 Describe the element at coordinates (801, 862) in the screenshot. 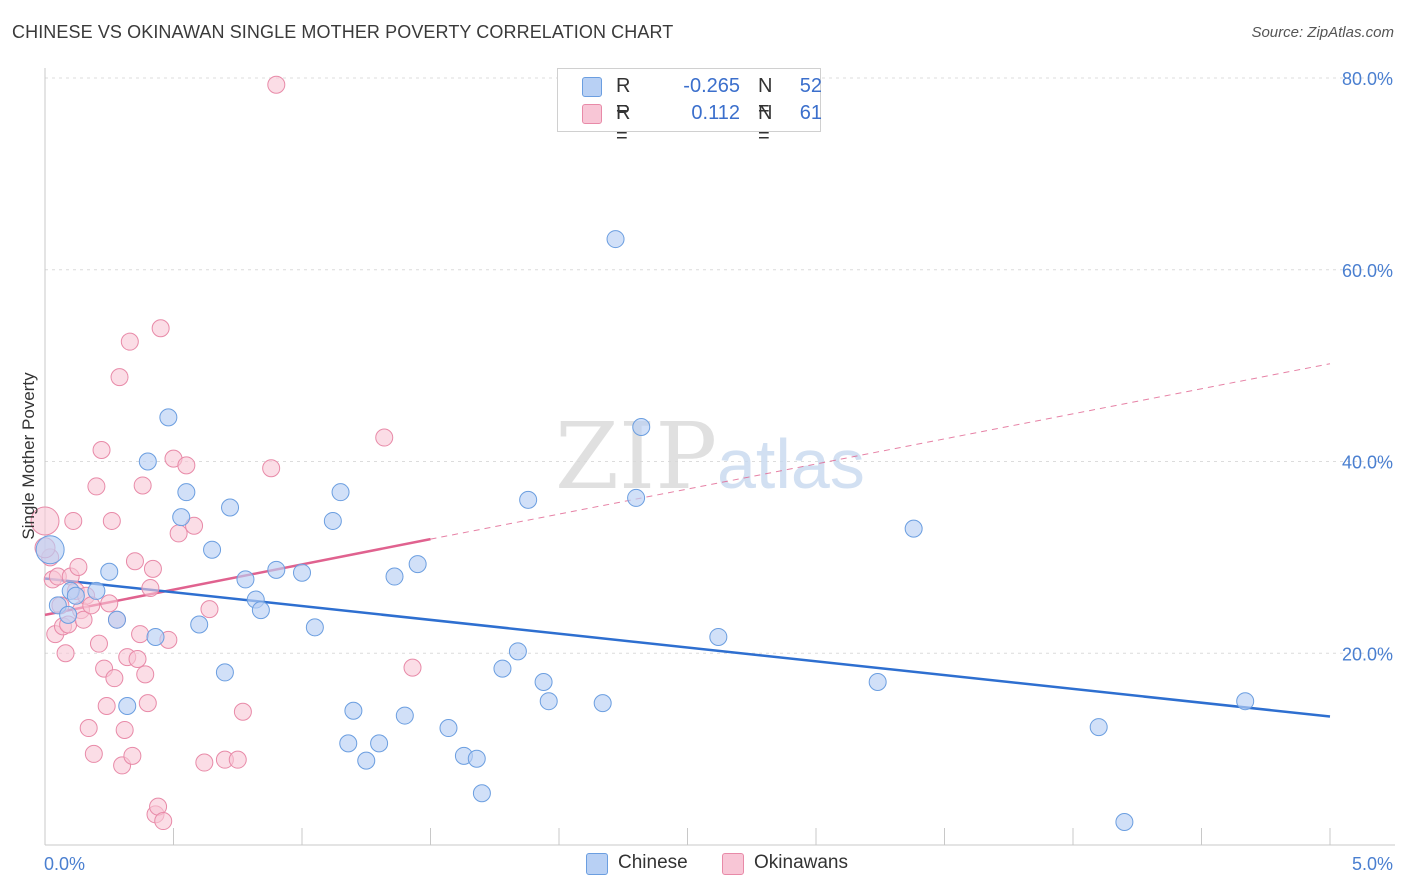

I see `okinawans-label: Okinawans` at that location.